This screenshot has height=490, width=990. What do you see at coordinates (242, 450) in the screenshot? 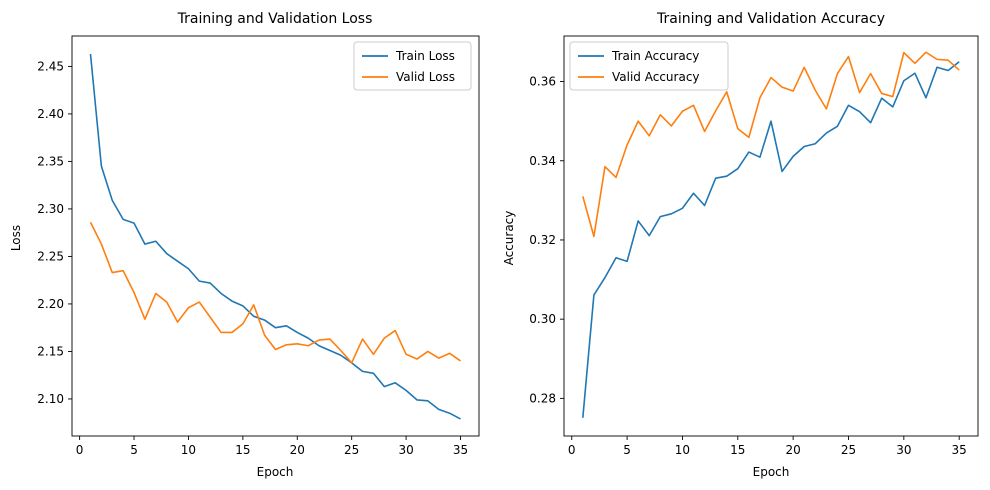
I see `loss-x-tick-label: 15` at bounding box center [242, 450].